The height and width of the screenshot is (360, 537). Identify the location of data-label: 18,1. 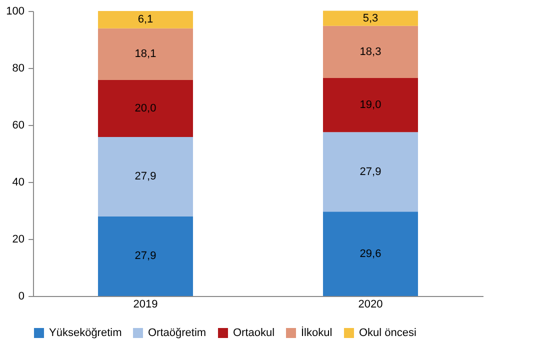
(145, 54).